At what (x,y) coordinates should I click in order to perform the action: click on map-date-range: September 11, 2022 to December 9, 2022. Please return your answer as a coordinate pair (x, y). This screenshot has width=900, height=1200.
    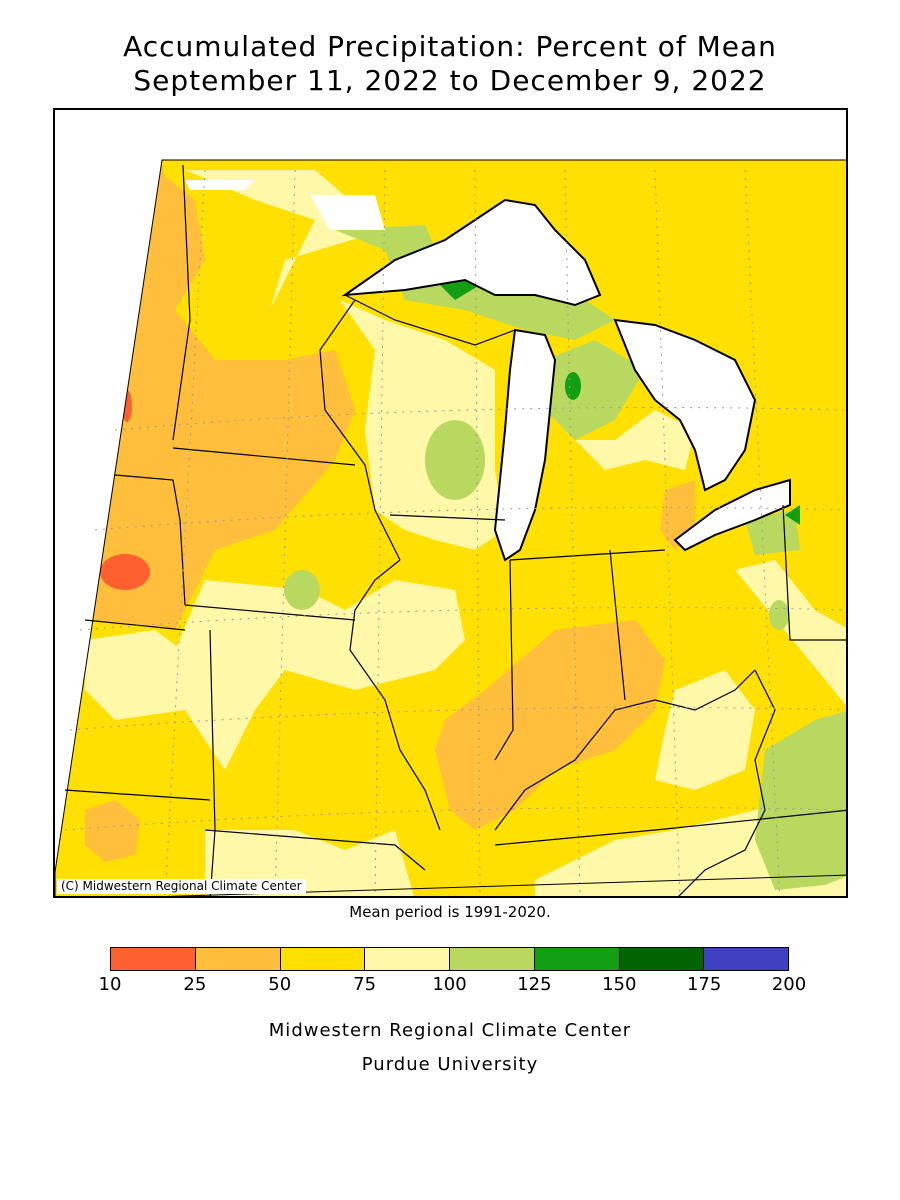
    Looking at the image, I should click on (450, 80).